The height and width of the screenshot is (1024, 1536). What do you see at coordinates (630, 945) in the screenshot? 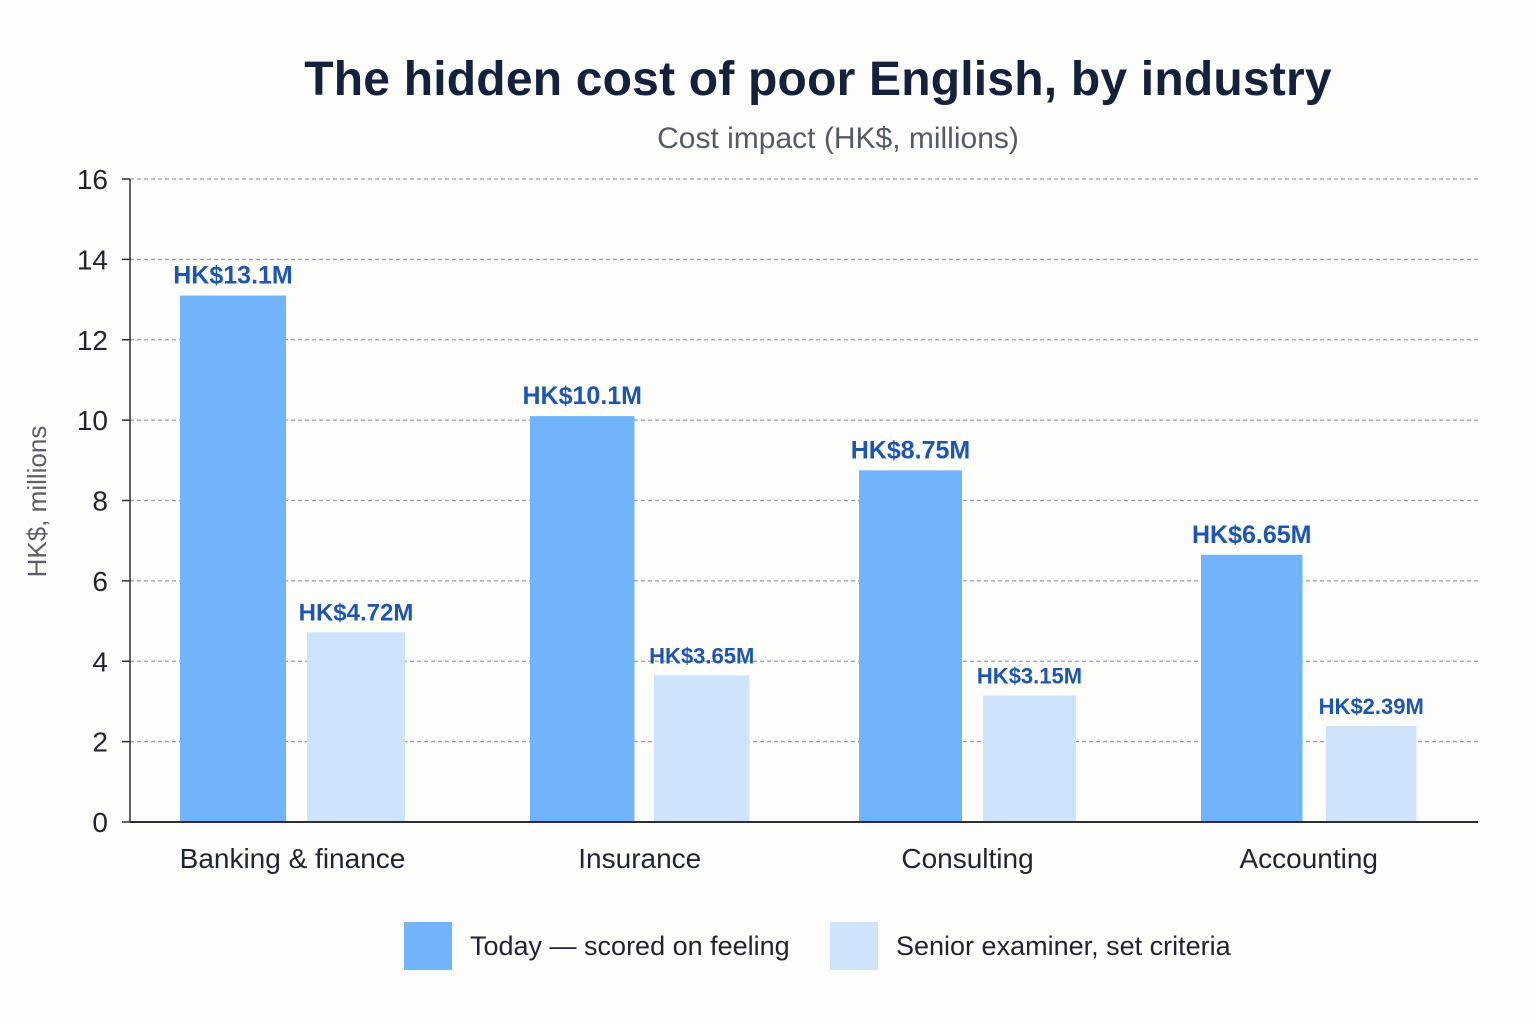
I see `legend-label-today: Today — scored on feeling` at bounding box center [630, 945].